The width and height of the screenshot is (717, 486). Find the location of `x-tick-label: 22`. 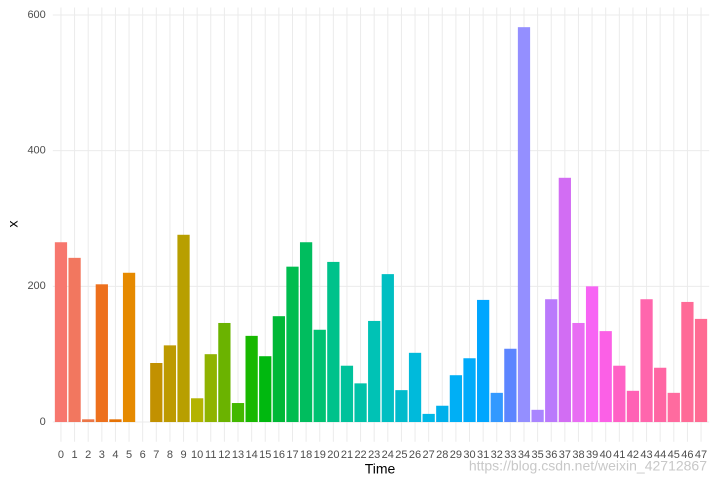

x-tick-label: 22 is located at coordinates (360, 455).